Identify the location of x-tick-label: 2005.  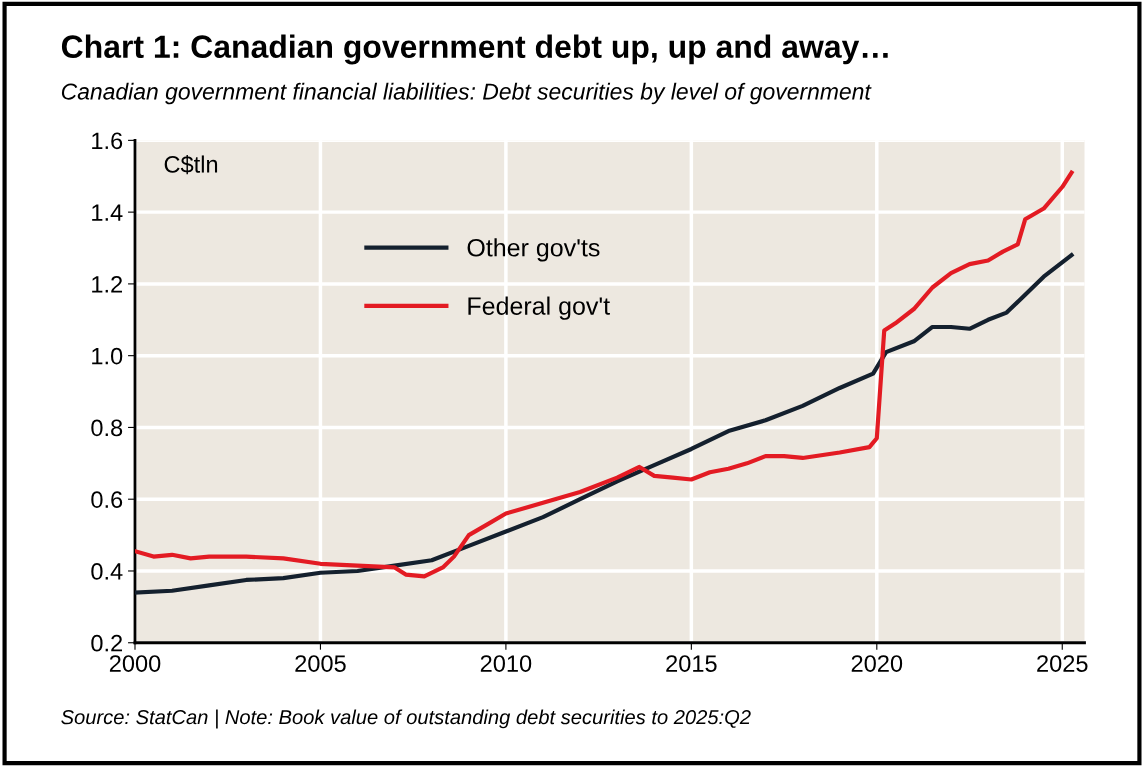
(320, 663).